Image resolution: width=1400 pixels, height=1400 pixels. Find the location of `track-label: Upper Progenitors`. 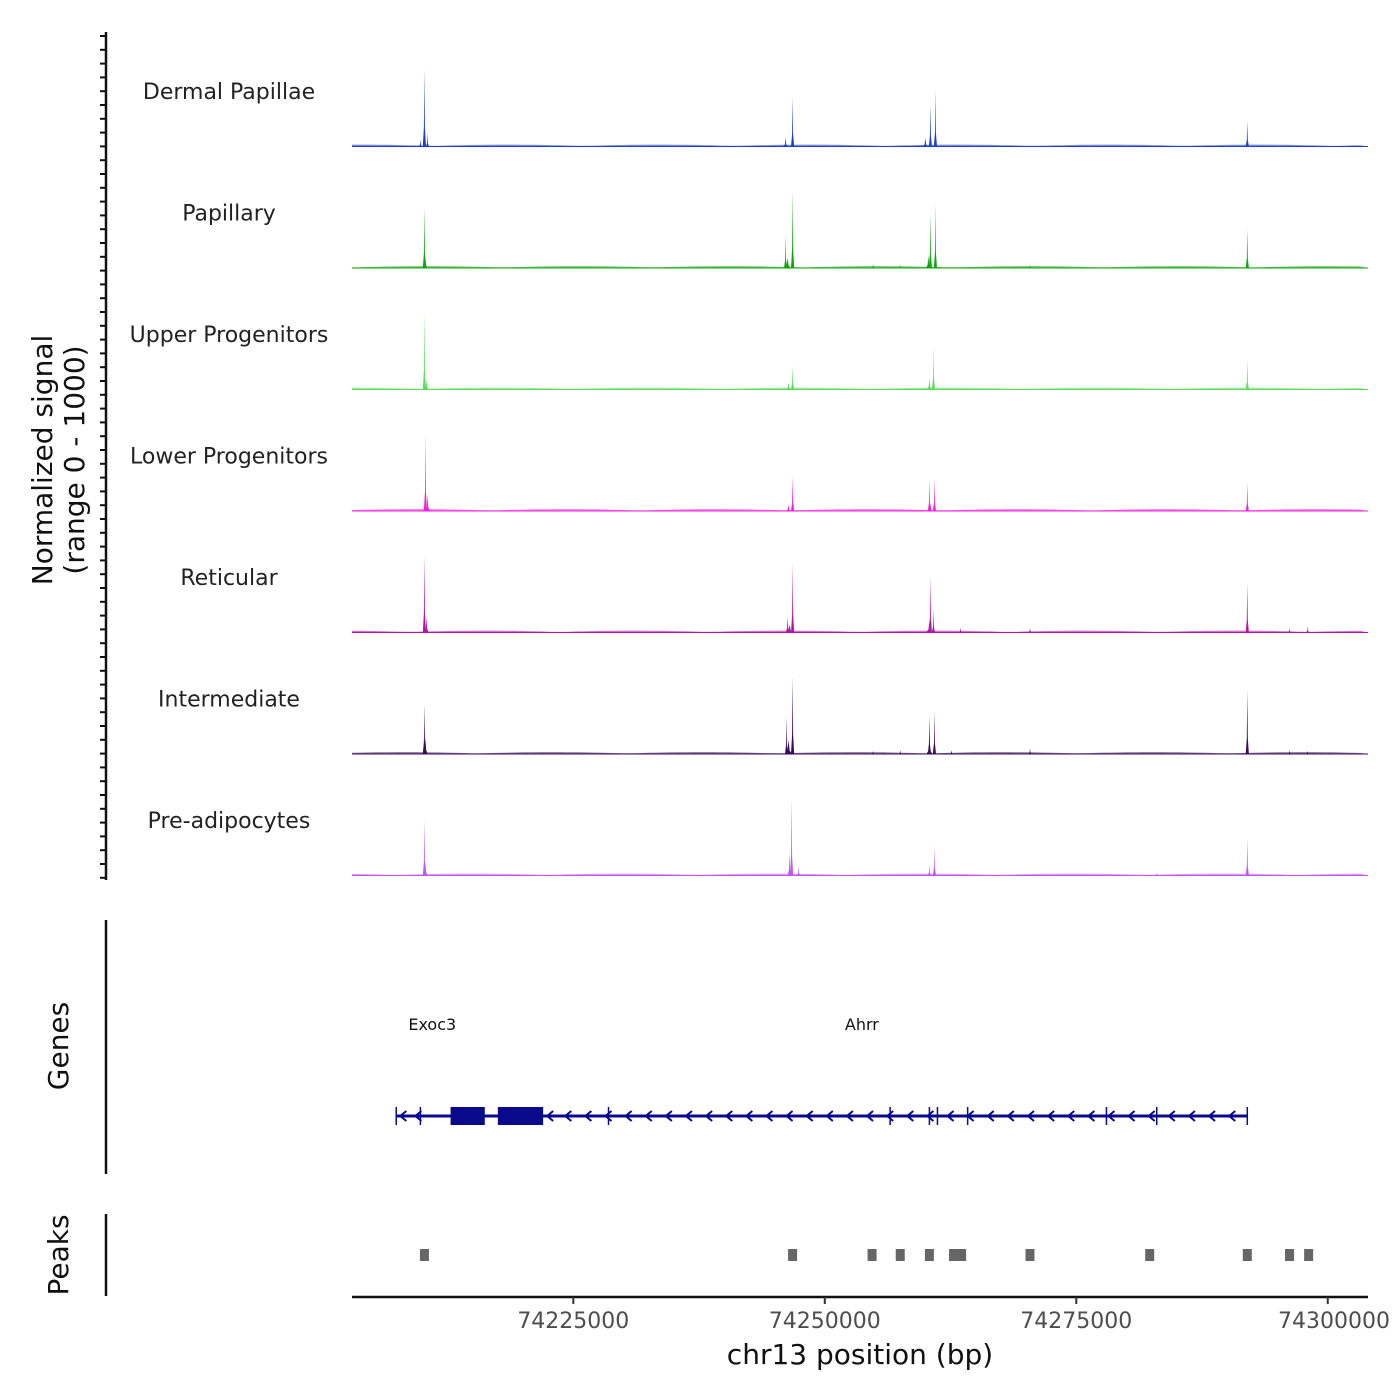

track-label: Upper Progenitors is located at coordinates (229, 335).